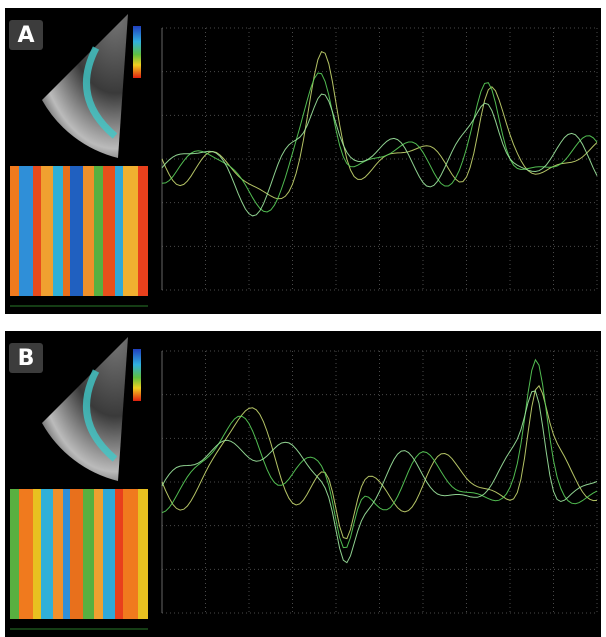  I want to click on panel-label: A, so click(25, 35).